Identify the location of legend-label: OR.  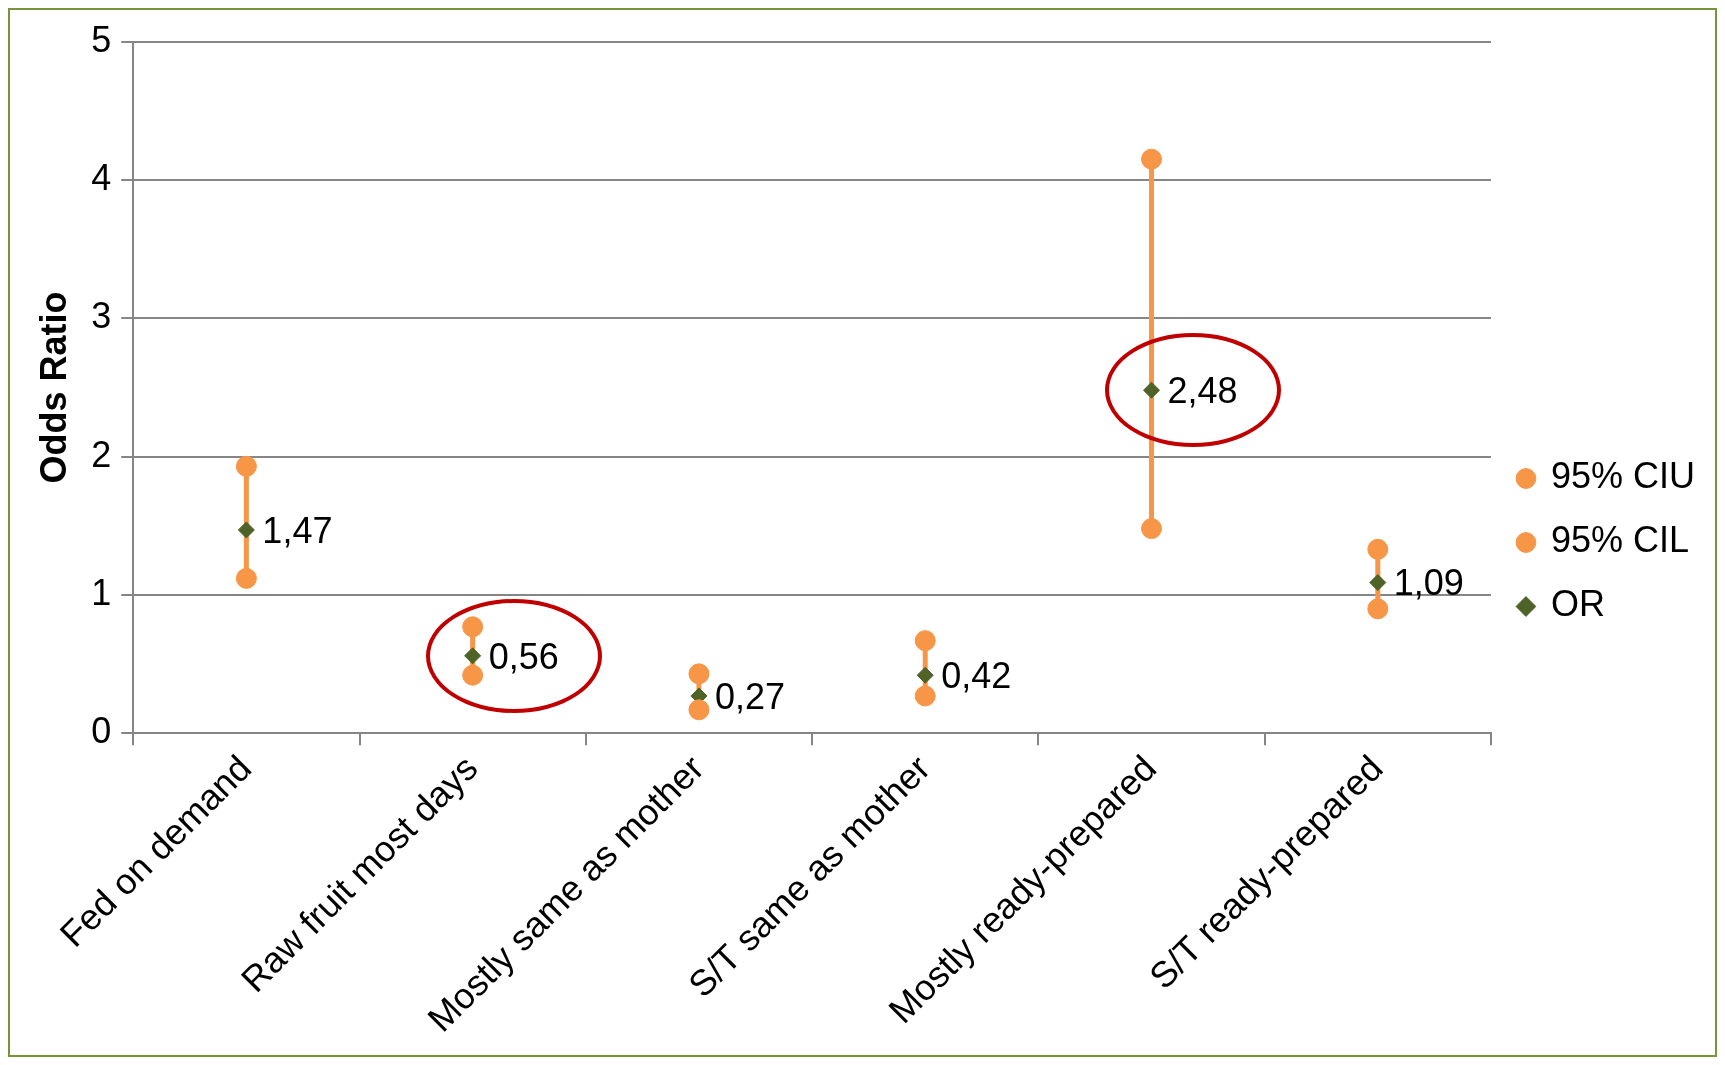
(1577, 604).